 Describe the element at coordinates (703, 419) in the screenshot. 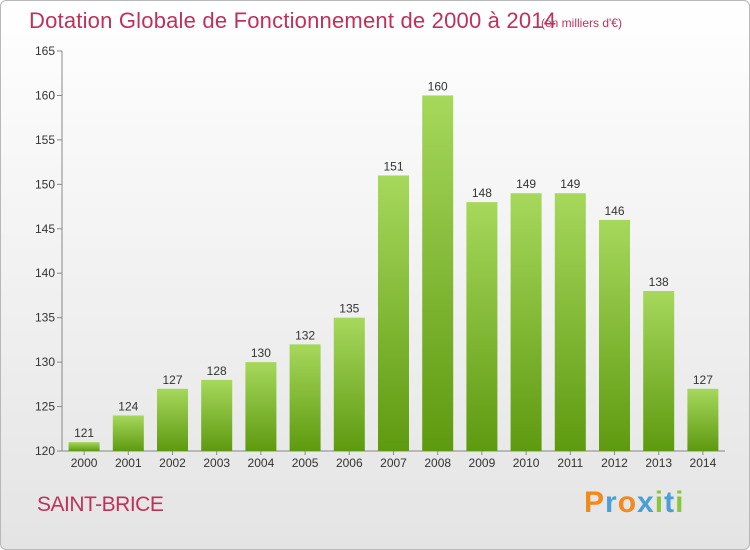

I see `bar-2014` at that location.